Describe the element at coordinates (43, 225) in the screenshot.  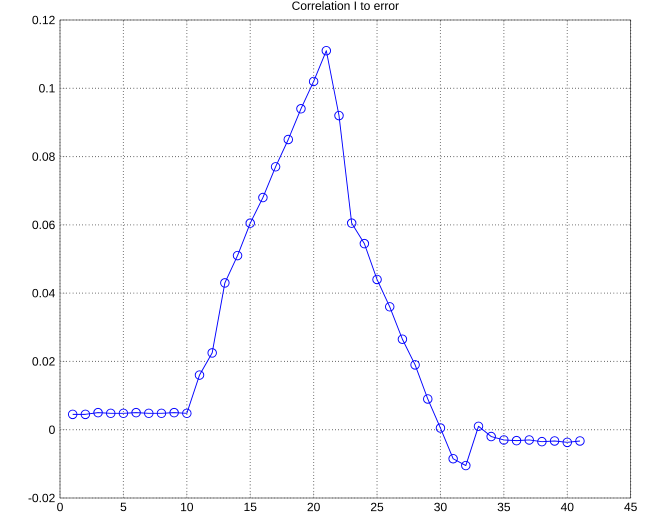
I see `y-tick-label: 0.06` at that location.